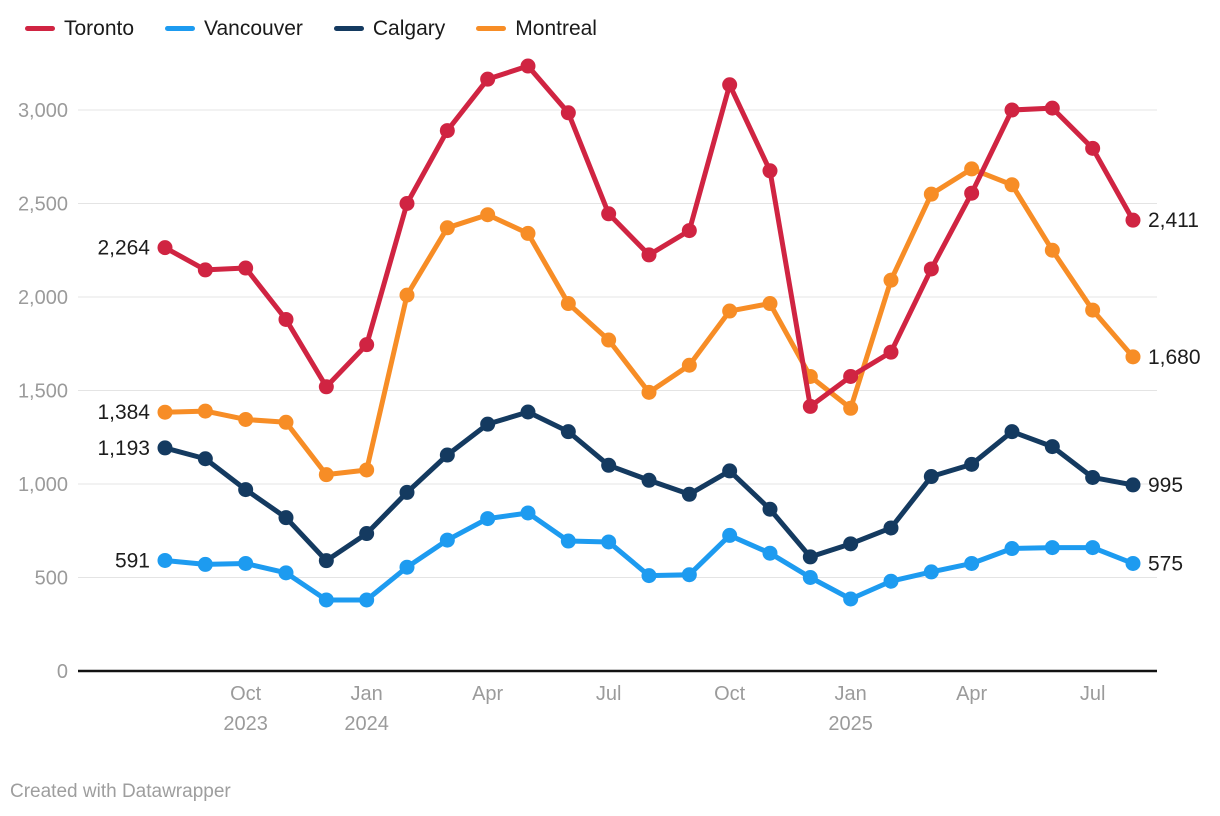 This screenshot has width=1220, height=816. I want to click on footer-credit: Created with Datawrapper, so click(120, 791).